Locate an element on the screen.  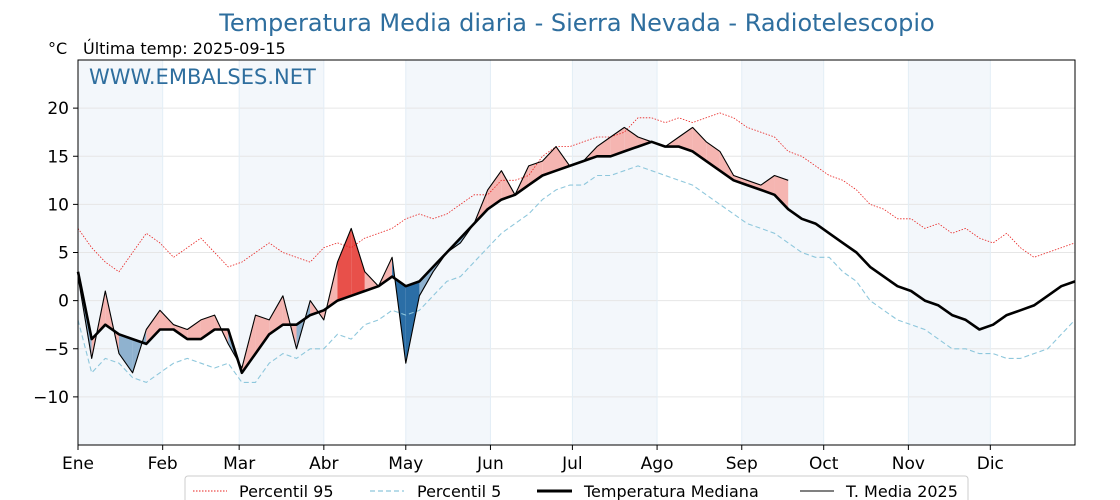
legend-label-current: T. Media 2025 is located at coordinates (901, 491).